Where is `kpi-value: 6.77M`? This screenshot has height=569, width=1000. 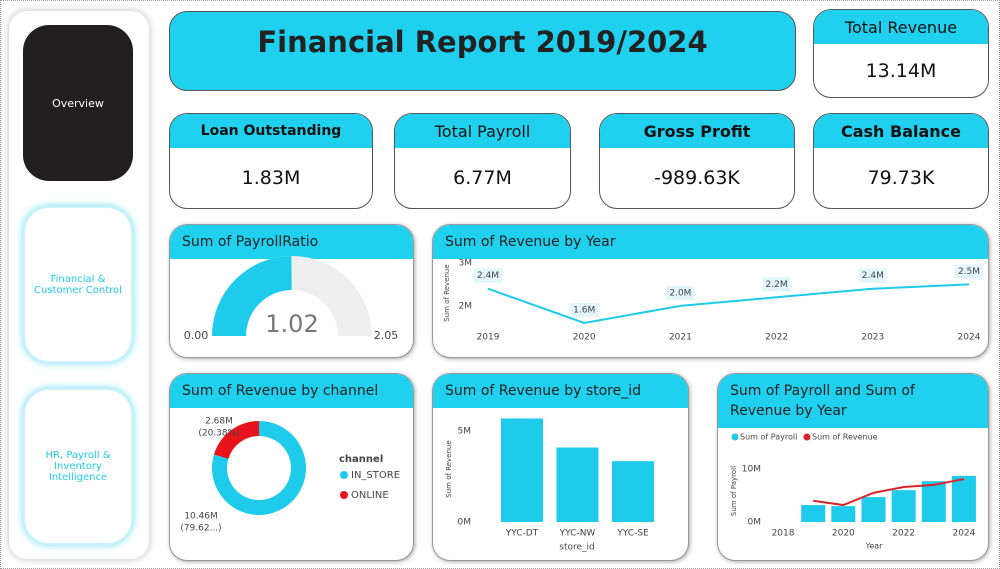 kpi-value: 6.77M is located at coordinates (482, 178).